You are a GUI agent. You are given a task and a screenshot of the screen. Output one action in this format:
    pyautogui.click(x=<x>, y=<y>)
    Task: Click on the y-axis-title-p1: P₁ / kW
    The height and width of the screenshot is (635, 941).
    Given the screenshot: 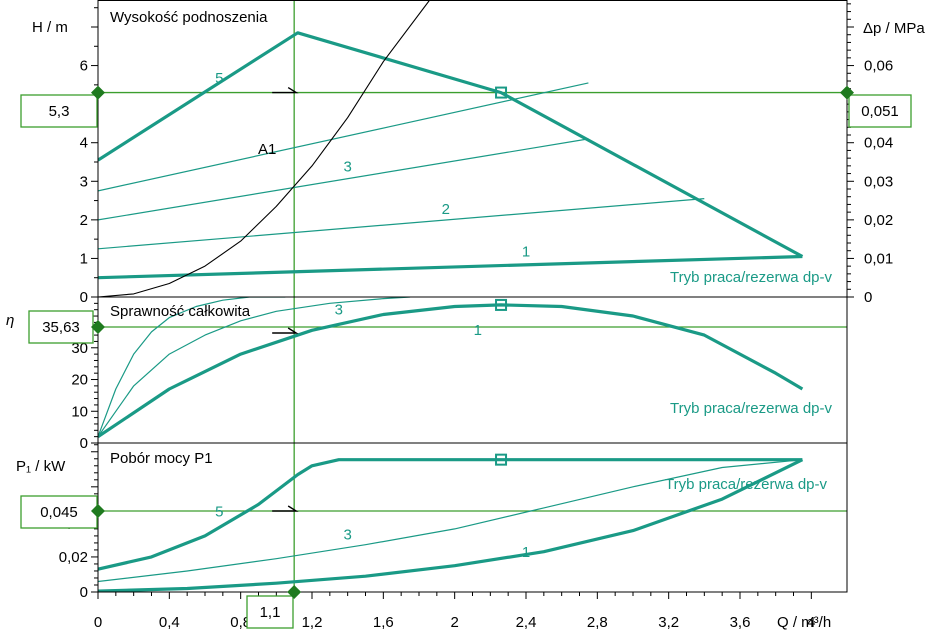 What is the action you would take?
    pyautogui.click(x=41, y=466)
    